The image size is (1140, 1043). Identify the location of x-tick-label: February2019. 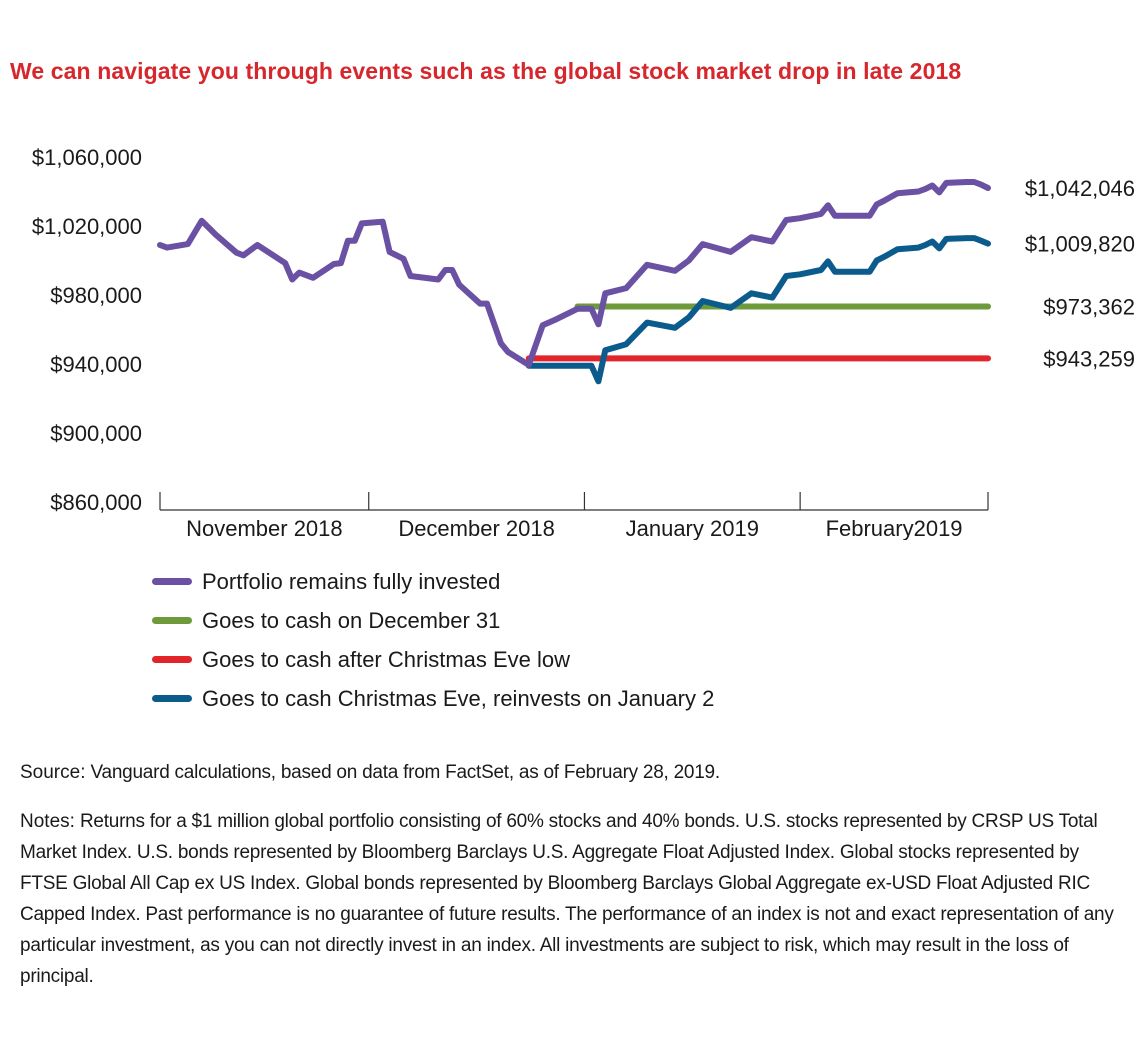
(894, 528).